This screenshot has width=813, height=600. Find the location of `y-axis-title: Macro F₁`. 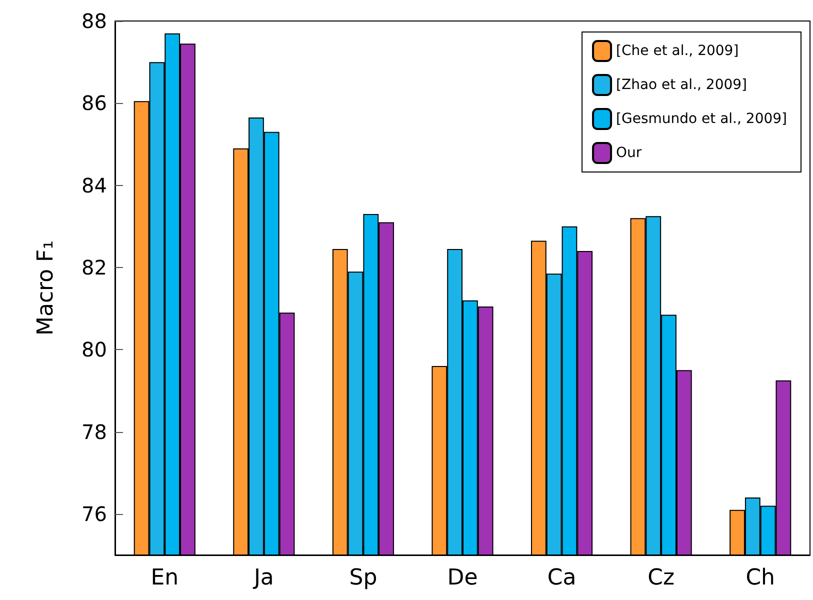

y-axis-title: Macro F₁ is located at coordinates (46, 288).